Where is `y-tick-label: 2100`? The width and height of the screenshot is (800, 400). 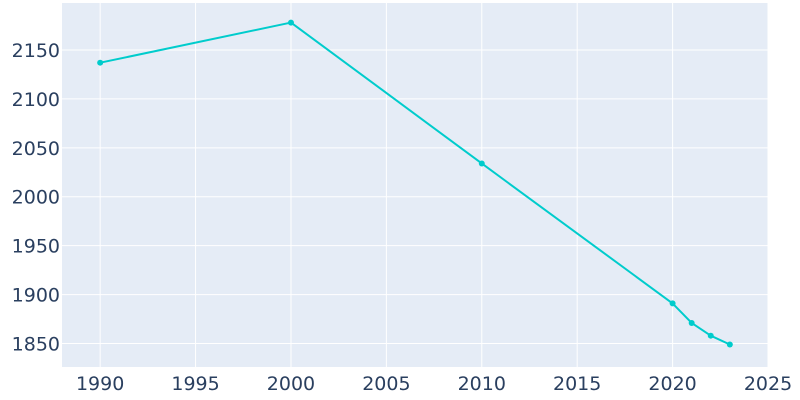
y-tick-label: 2100 is located at coordinates (36, 100).